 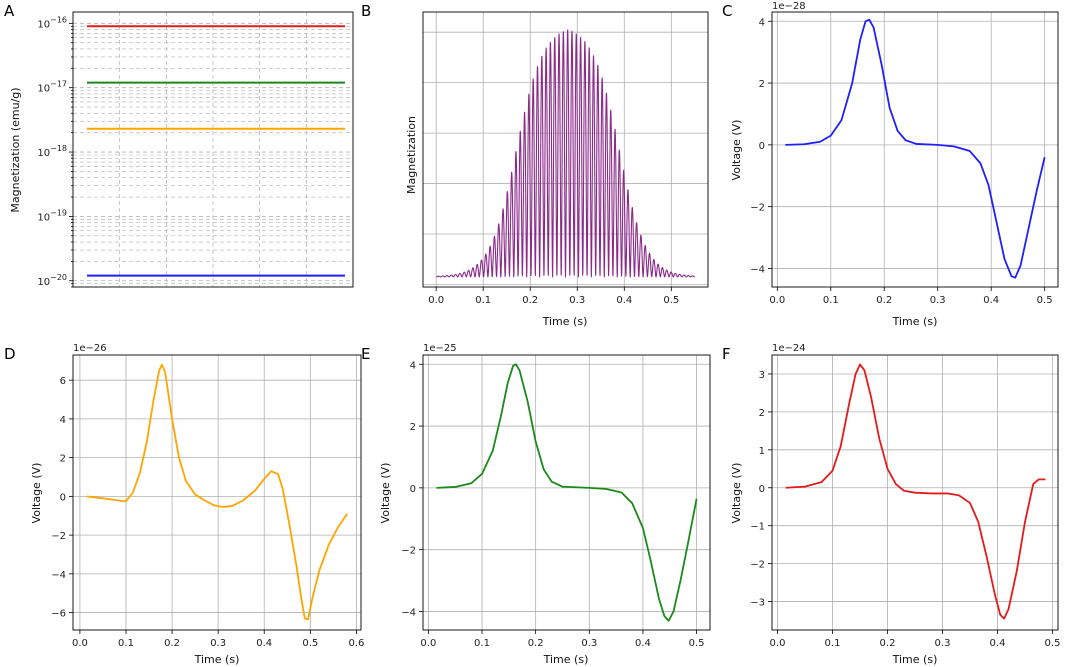 What do you see at coordinates (218, 643) in the screenshot?
I see `panel-d-xtick-label: 0.3` at bounding box center [218, 643].